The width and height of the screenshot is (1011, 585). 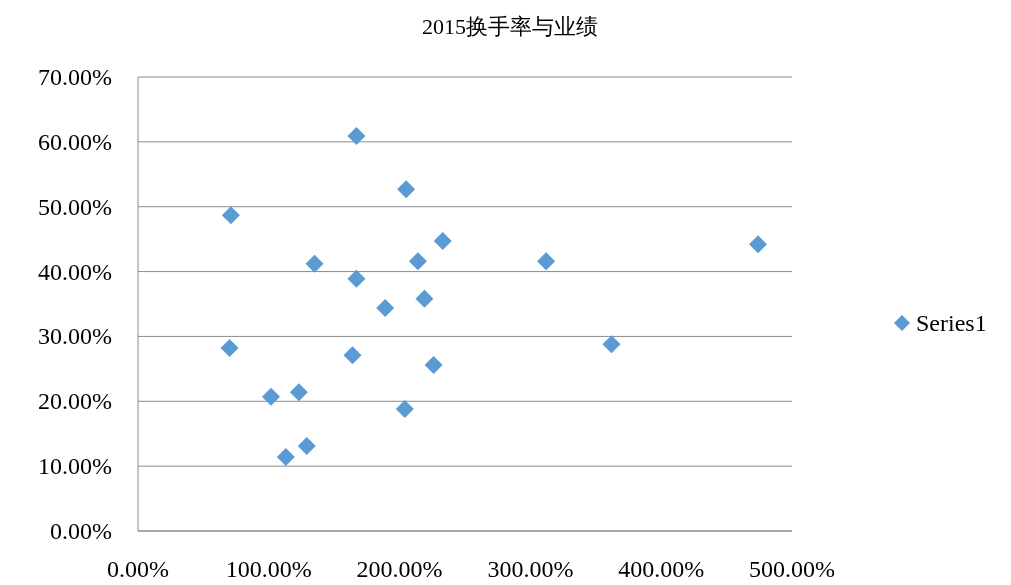 I want to click on legend-label: Series1, so click(x=951, y=323).